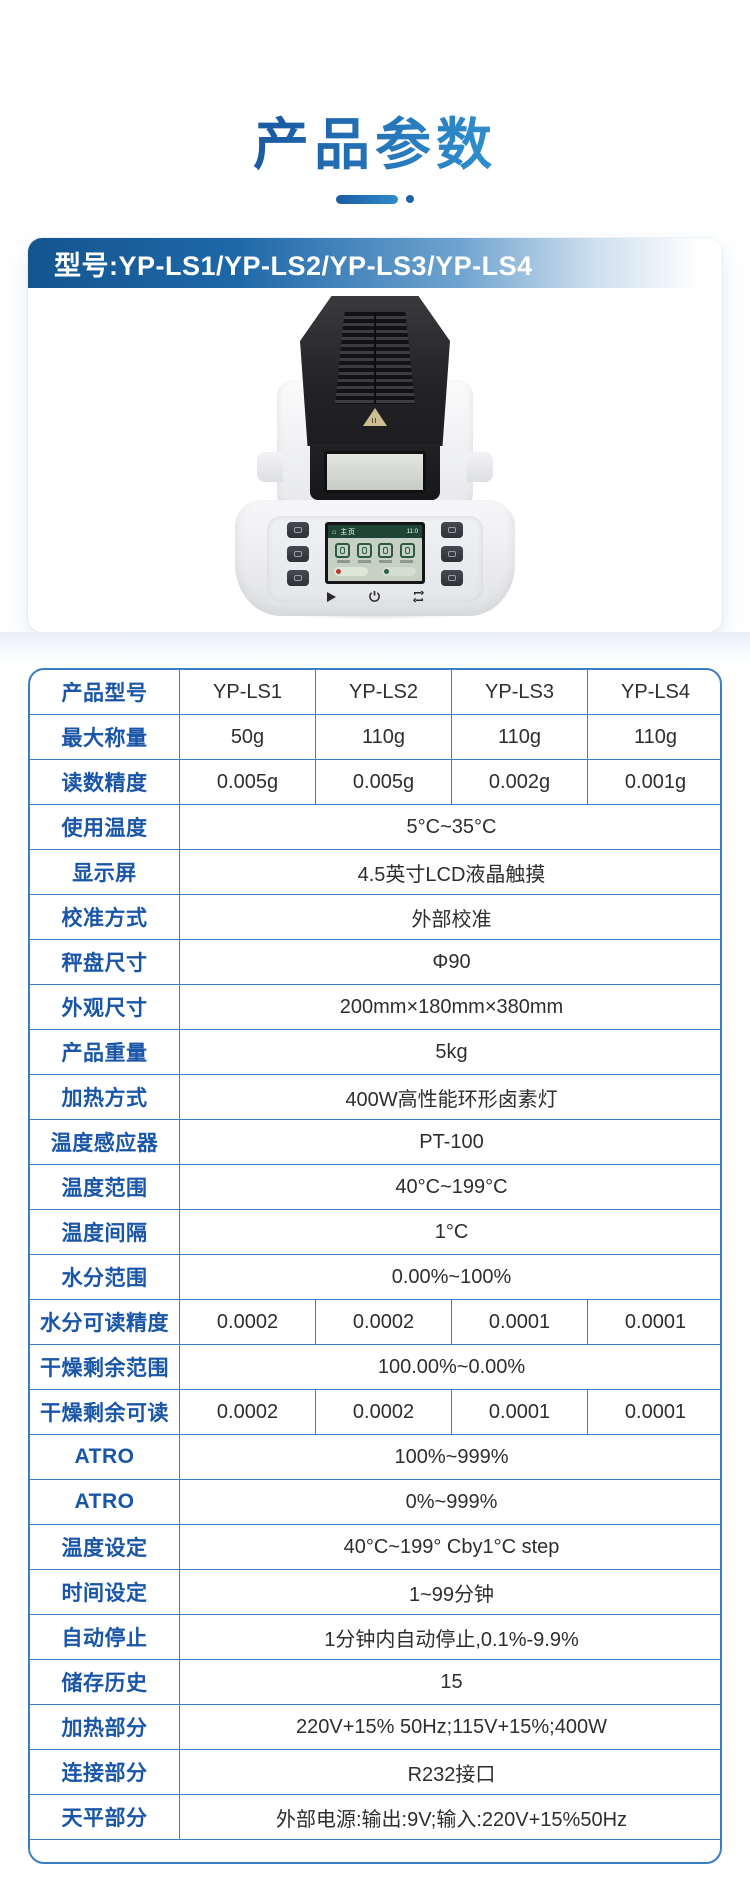  What do you see at coordinates (480, 467) in the screenshot?
I see `device-handle-right` at bounding box center [480, 467].